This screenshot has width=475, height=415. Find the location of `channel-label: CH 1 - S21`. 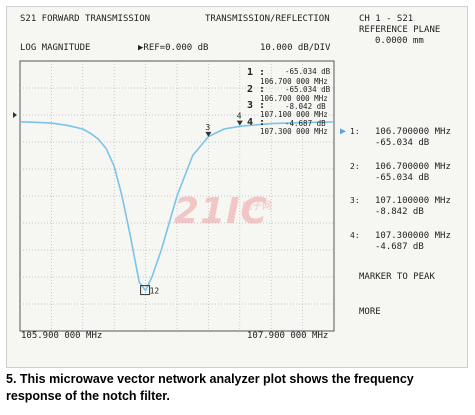

channel-label: CH 1 - S21 is located at coordinates (386, 19).